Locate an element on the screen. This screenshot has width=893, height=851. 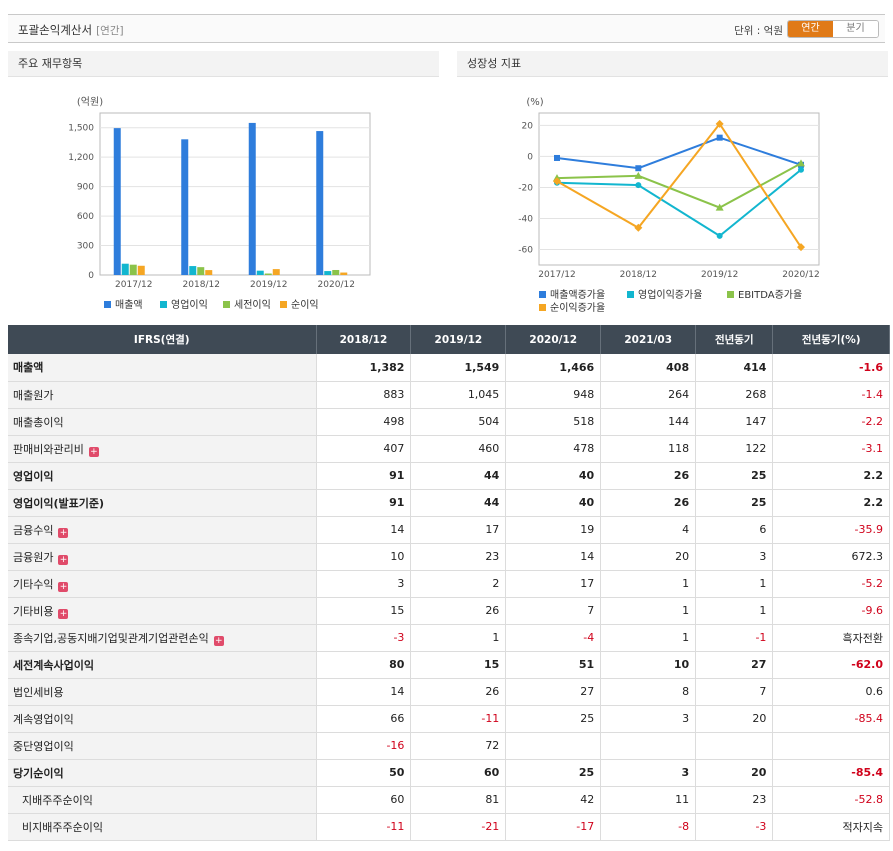
tab-quarter: 분기 is located at coordinates (855, 29).